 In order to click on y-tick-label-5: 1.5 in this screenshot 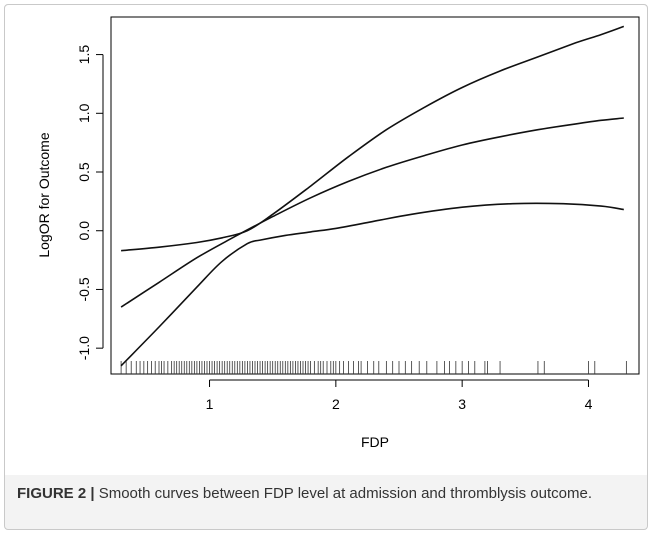, I will do `click(84, 55)`.